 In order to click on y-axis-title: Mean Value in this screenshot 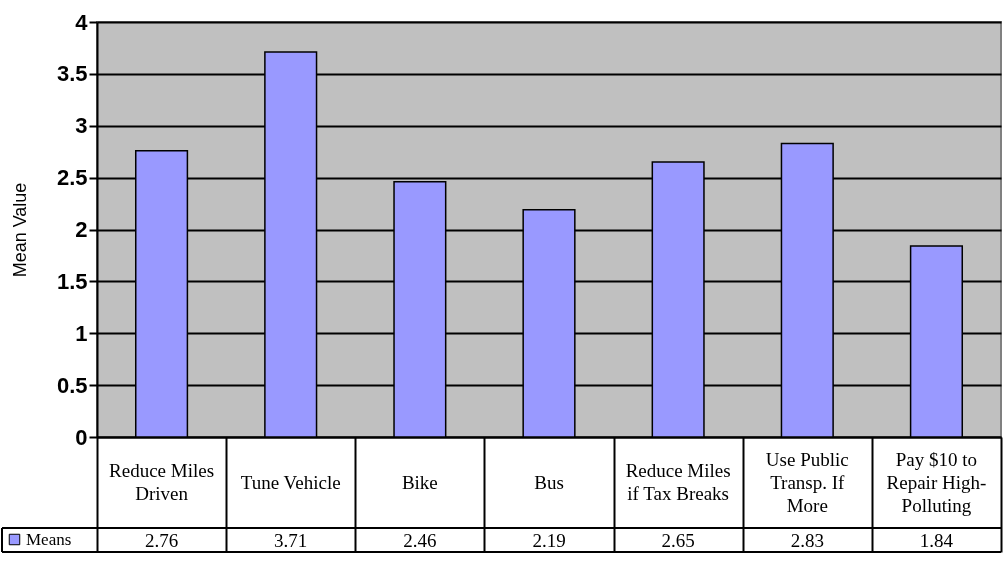, I will do `click(19, 230)`.